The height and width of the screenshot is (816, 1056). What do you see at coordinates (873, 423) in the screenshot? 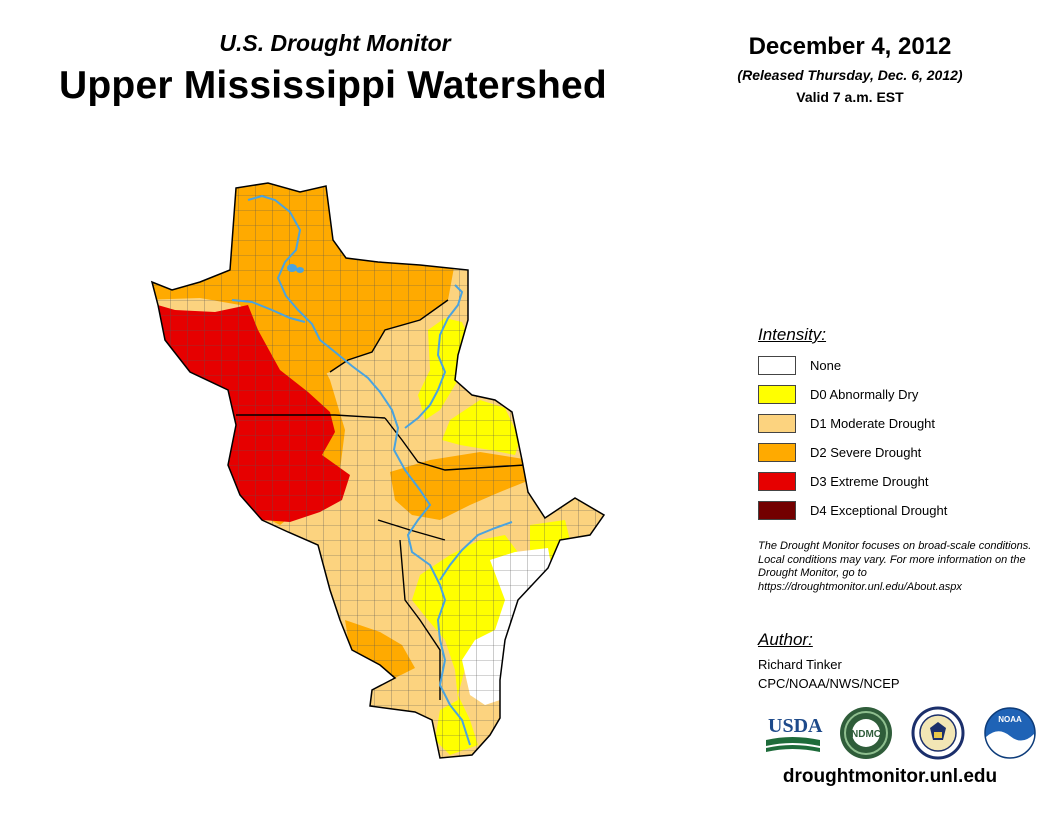
I see `legend-label: D1 Moderate Drought` at bounding box center [873, 423].